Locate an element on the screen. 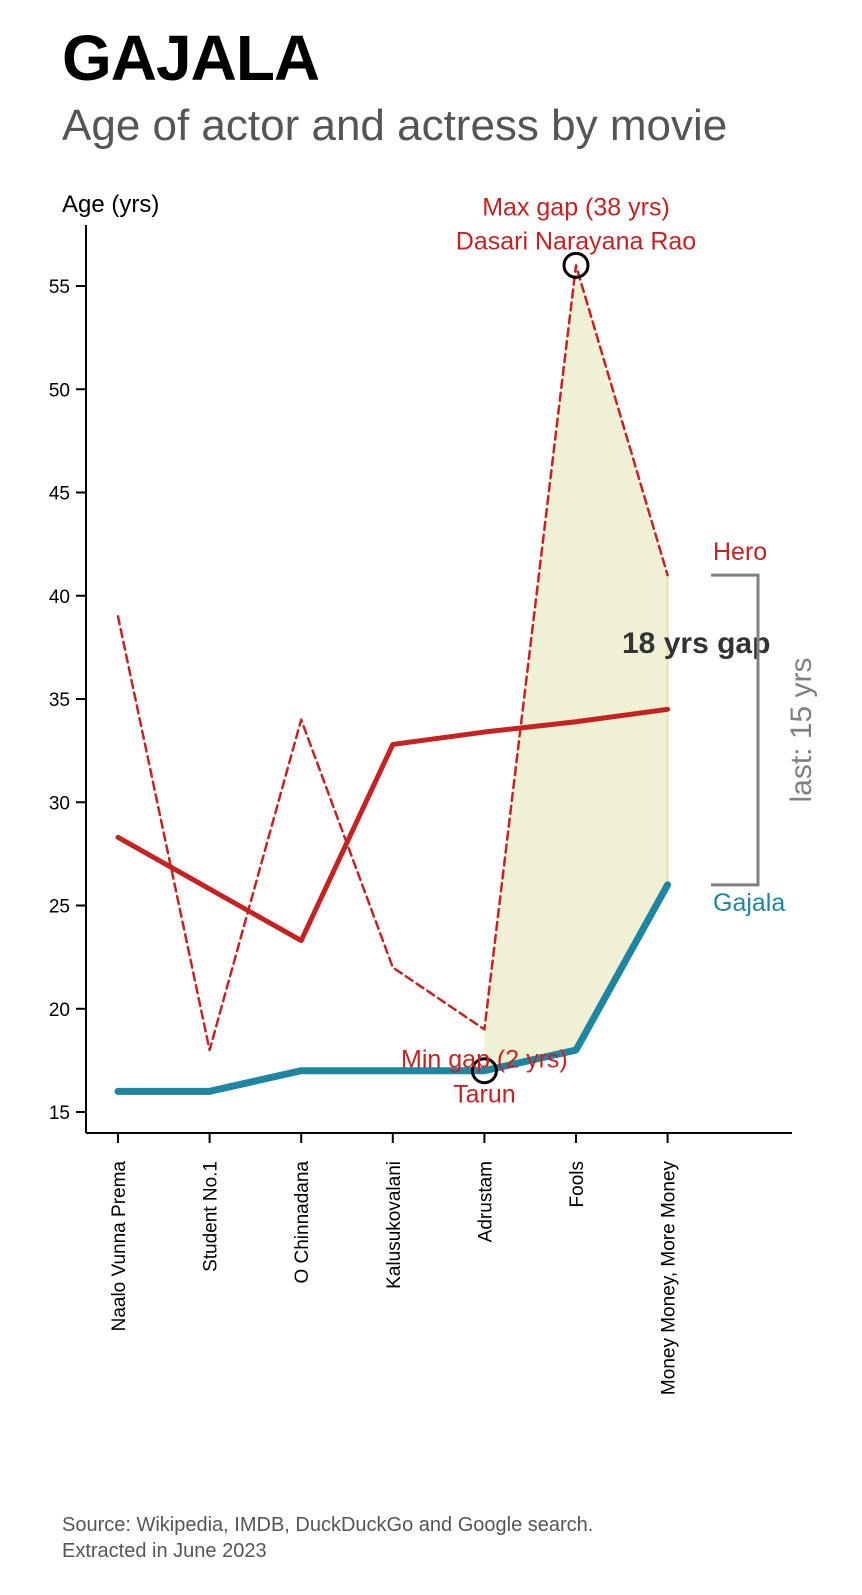  x-tick-label: Student No.1 is located at coordinates (211, 1216).